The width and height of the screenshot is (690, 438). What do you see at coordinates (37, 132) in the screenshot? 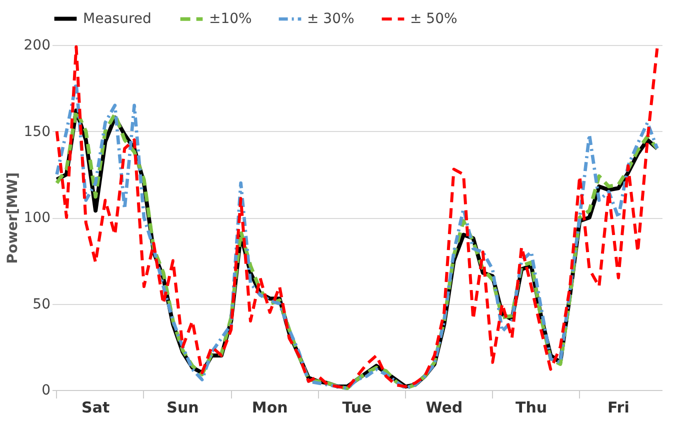
I see `y-tick-label: 150` at bounding box center [37, 132].